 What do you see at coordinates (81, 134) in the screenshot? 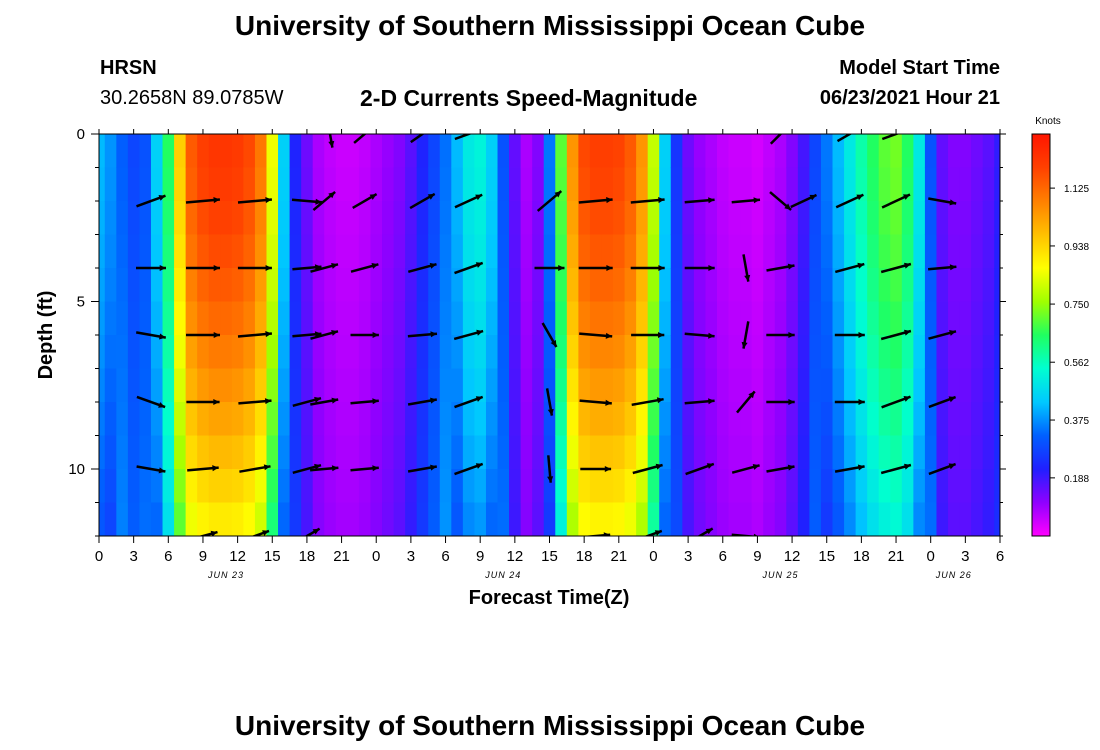
I see `y-tick-label: 0` at bounding box center [81, 134].